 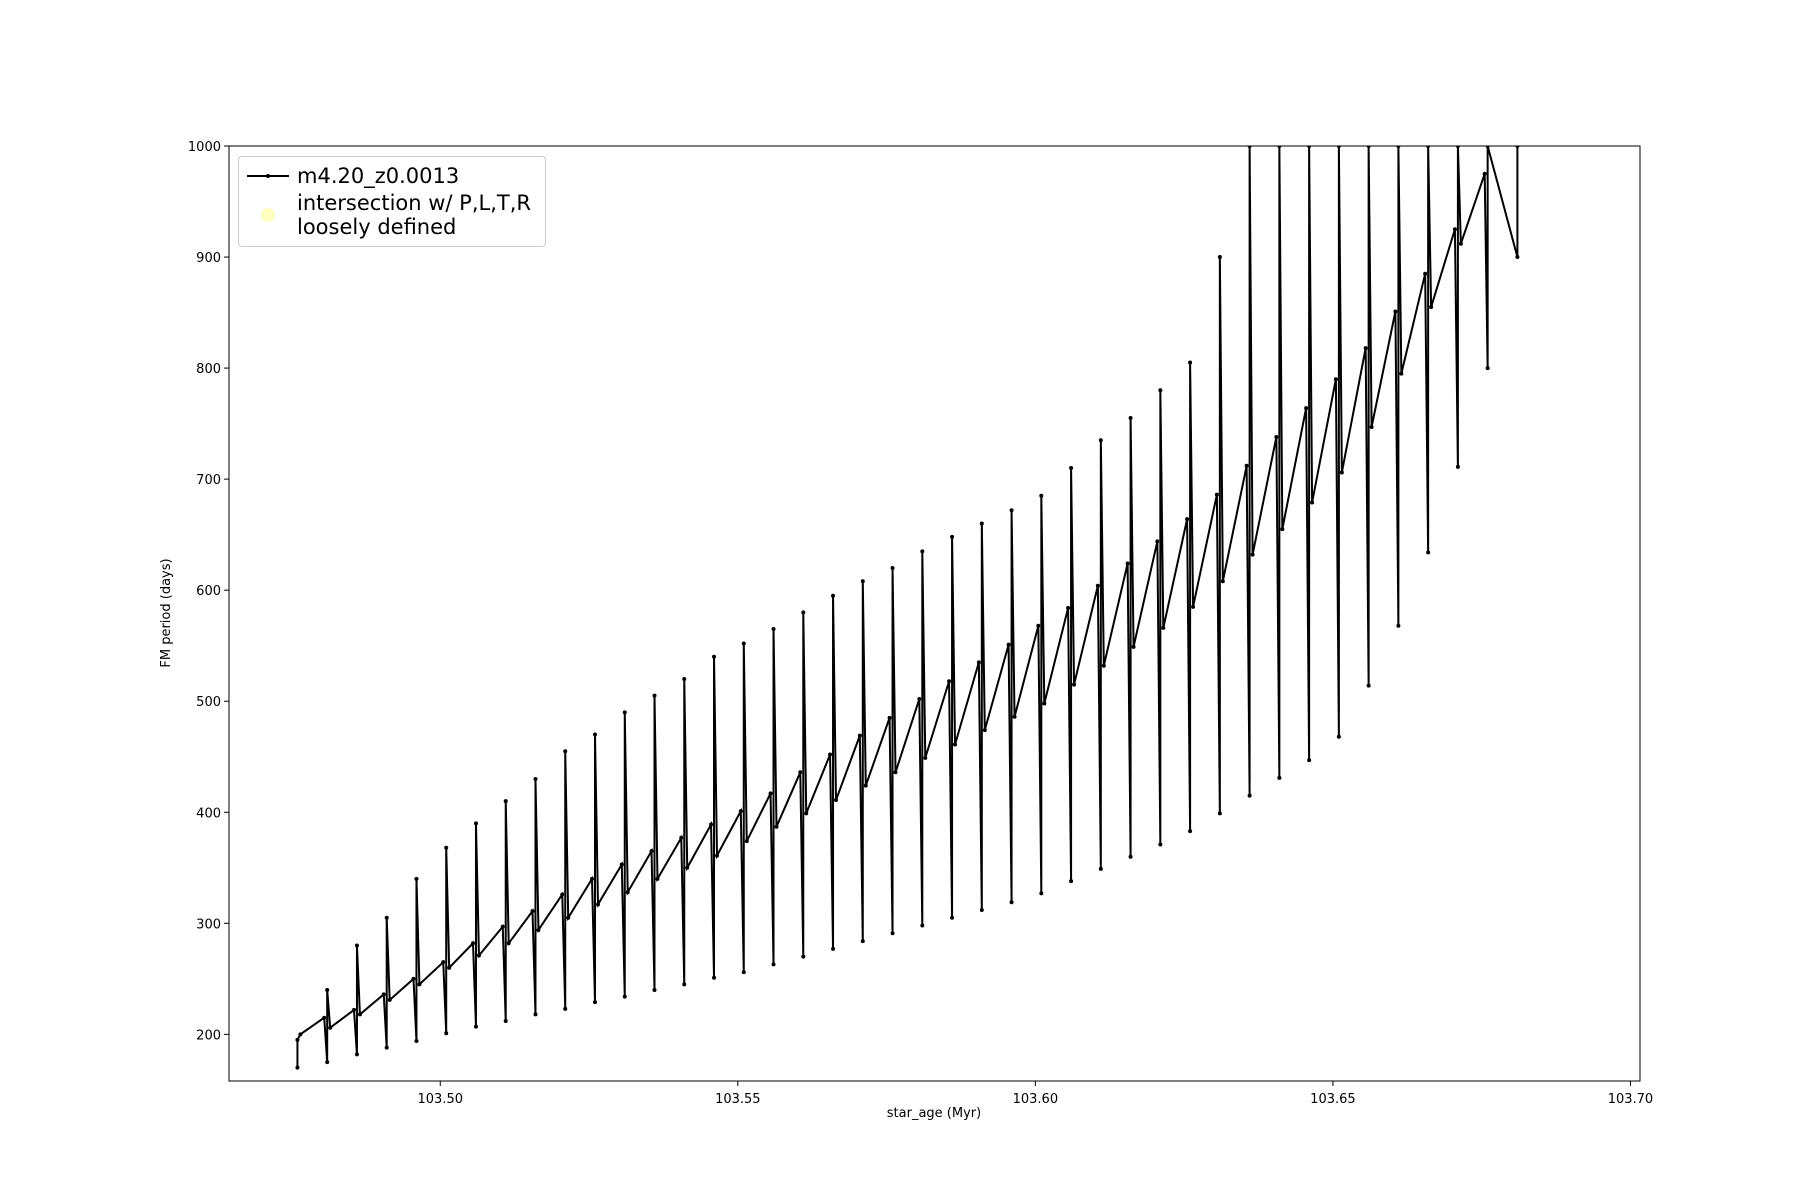 What do you see at coordinates (208, 258) in the screenshot?
I see `y-tick-label: 900` at bounding box center [208, 258].